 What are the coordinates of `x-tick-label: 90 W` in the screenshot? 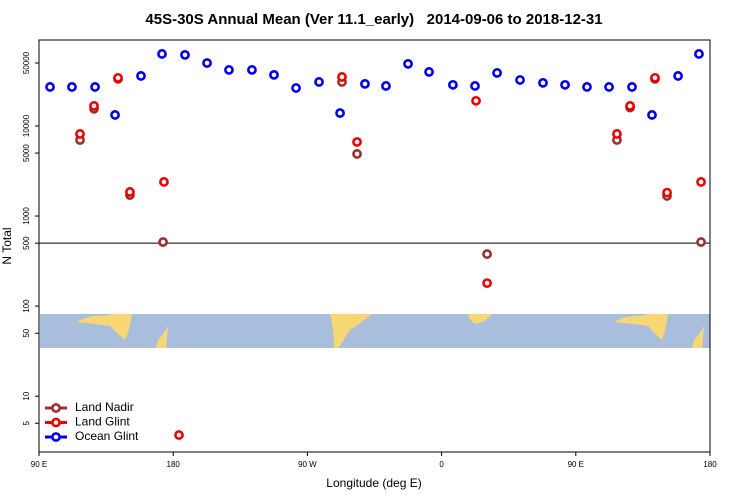 It's located at (307, 464).